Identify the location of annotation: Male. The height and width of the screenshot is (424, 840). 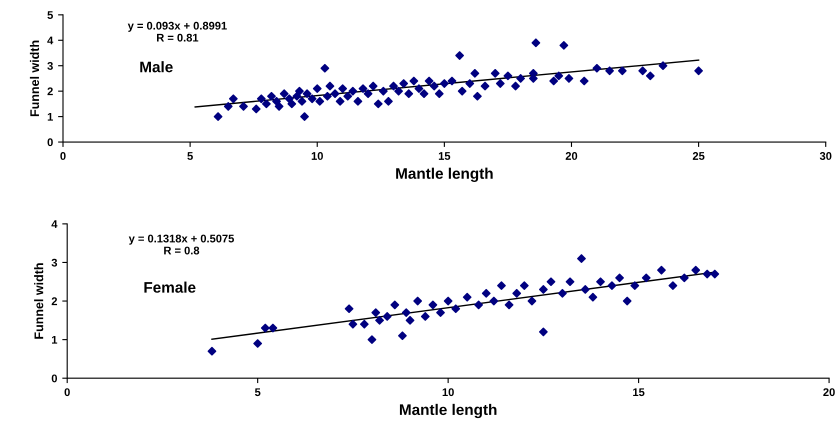
(156, 66).